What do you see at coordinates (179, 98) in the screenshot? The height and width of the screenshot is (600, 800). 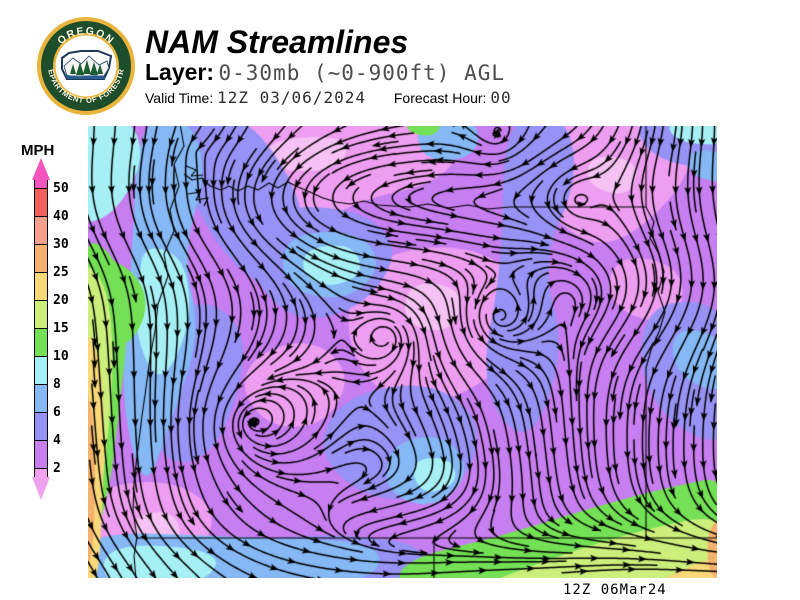 I see `valid-time-label: Valid Time:` at bounding box center [179, 98].